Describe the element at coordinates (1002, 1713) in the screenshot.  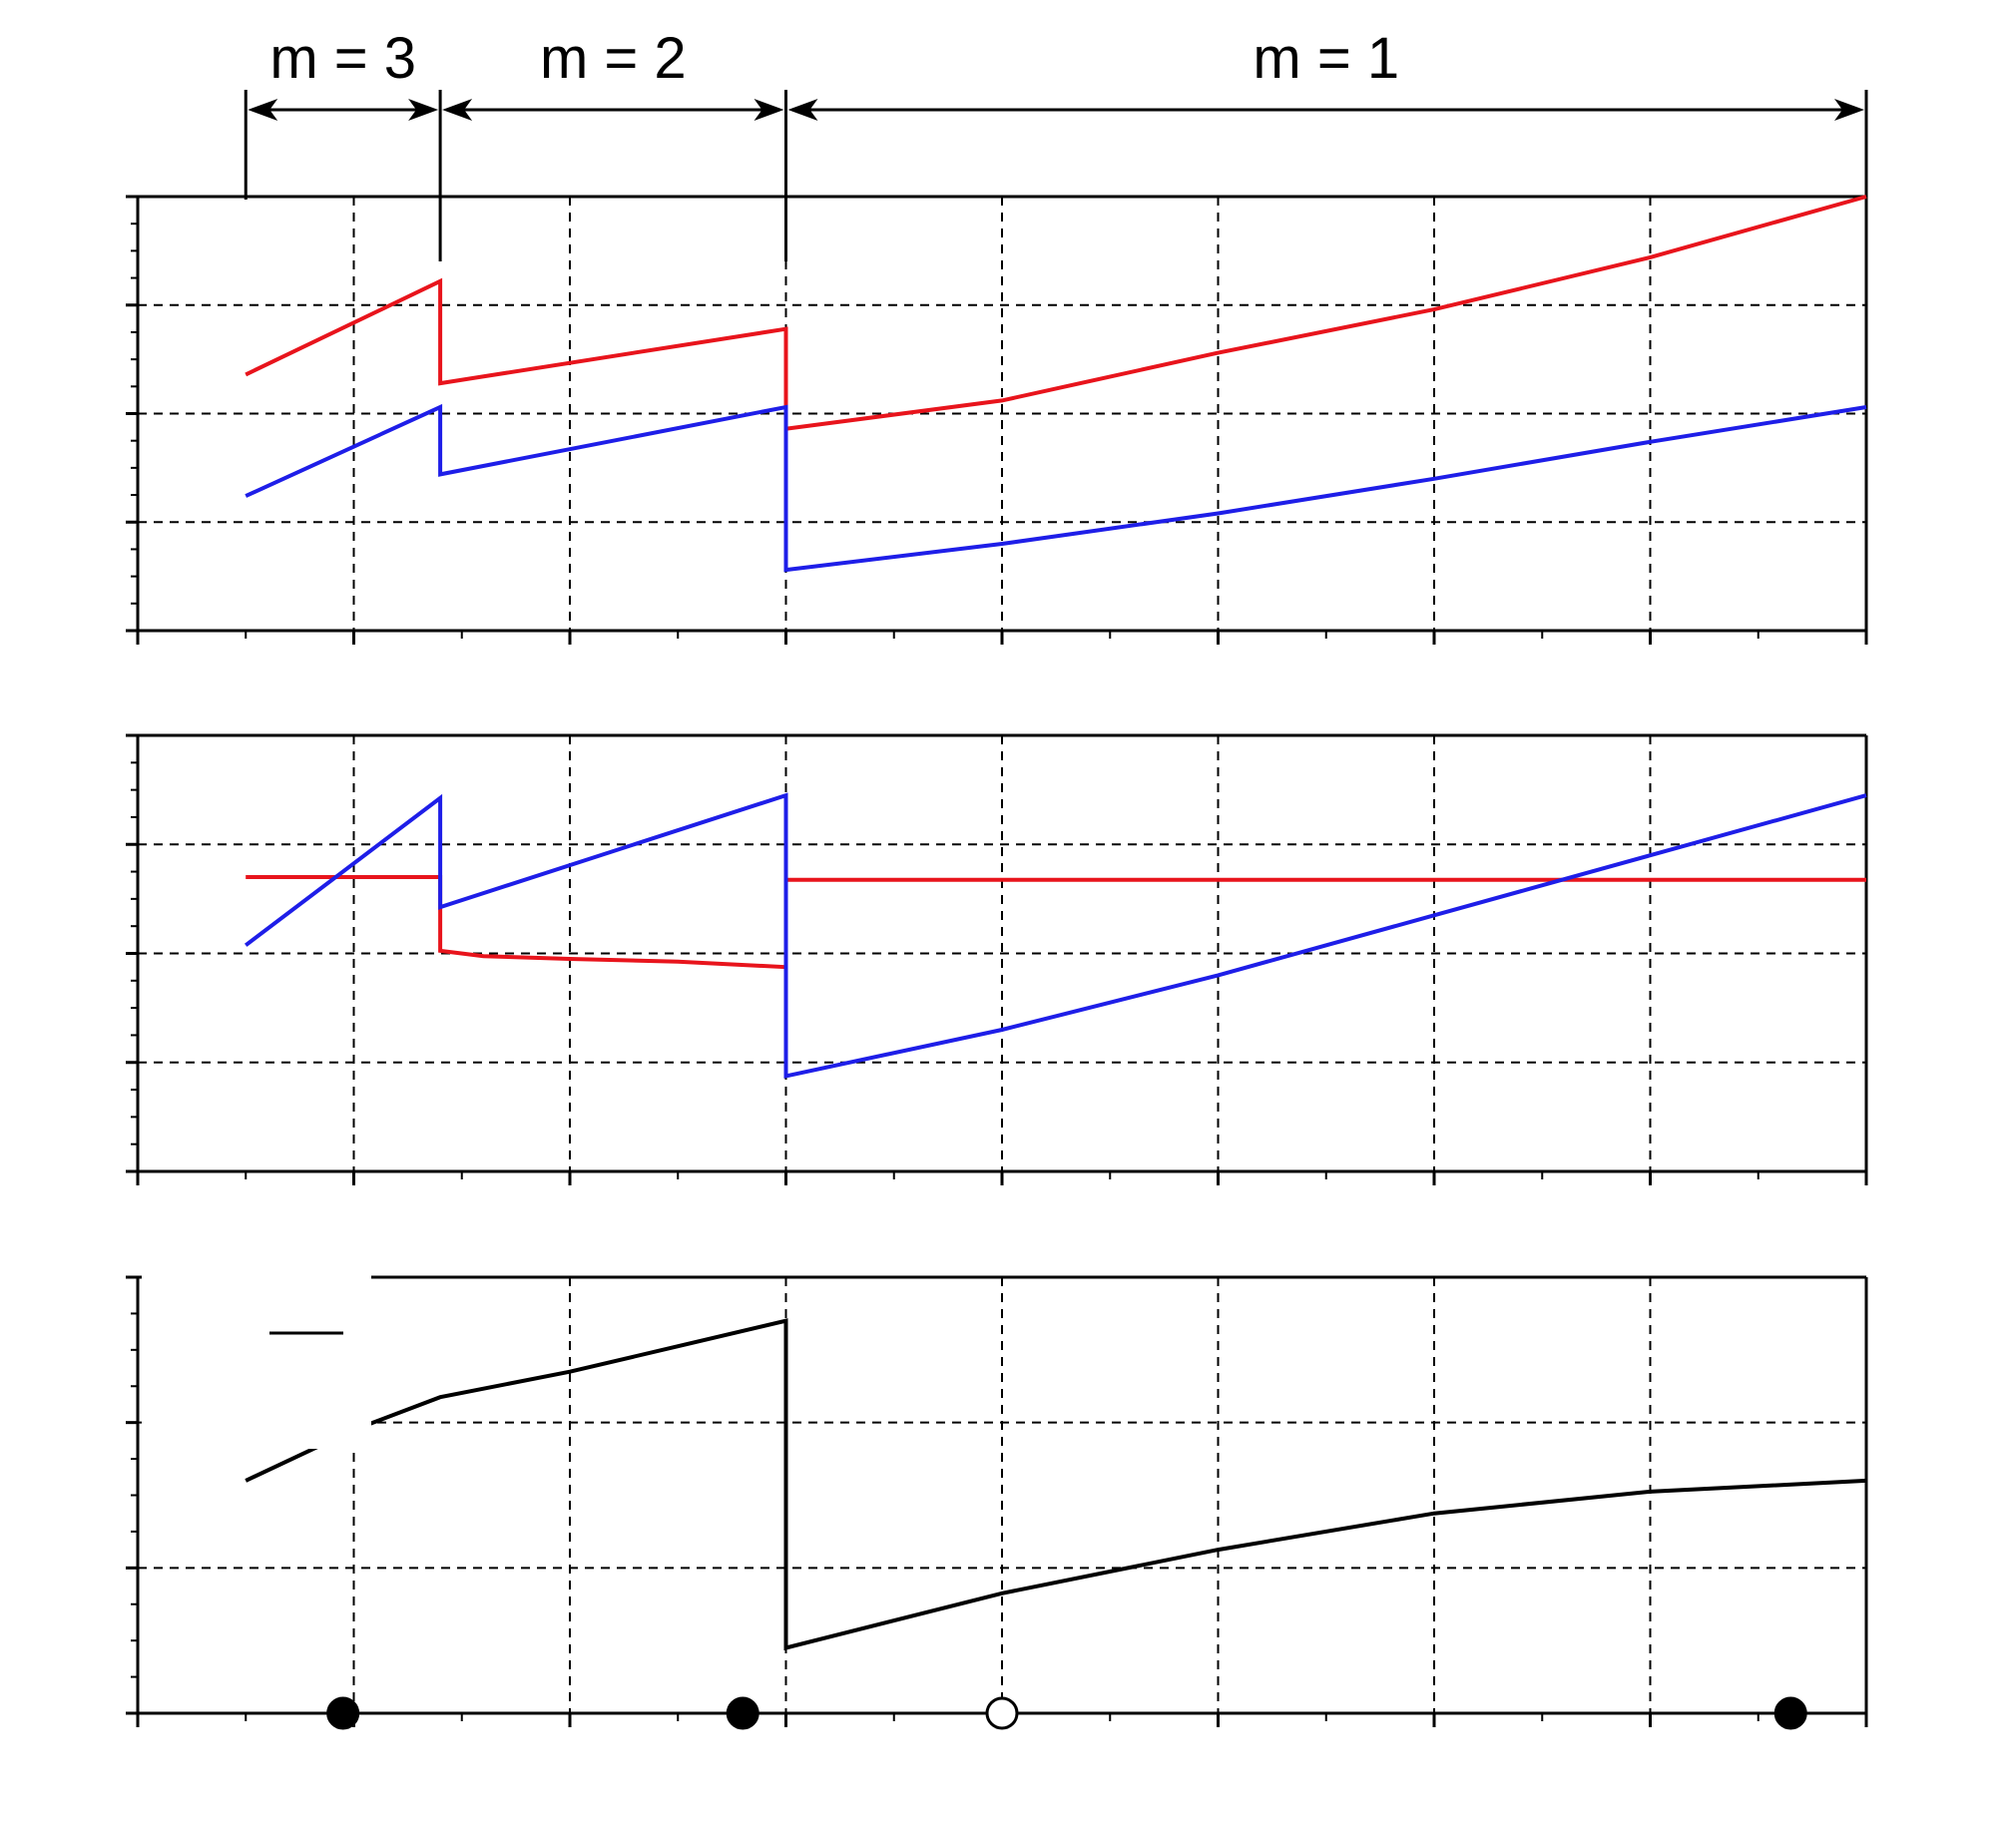
I see `operating-point-marker-D` at that location.